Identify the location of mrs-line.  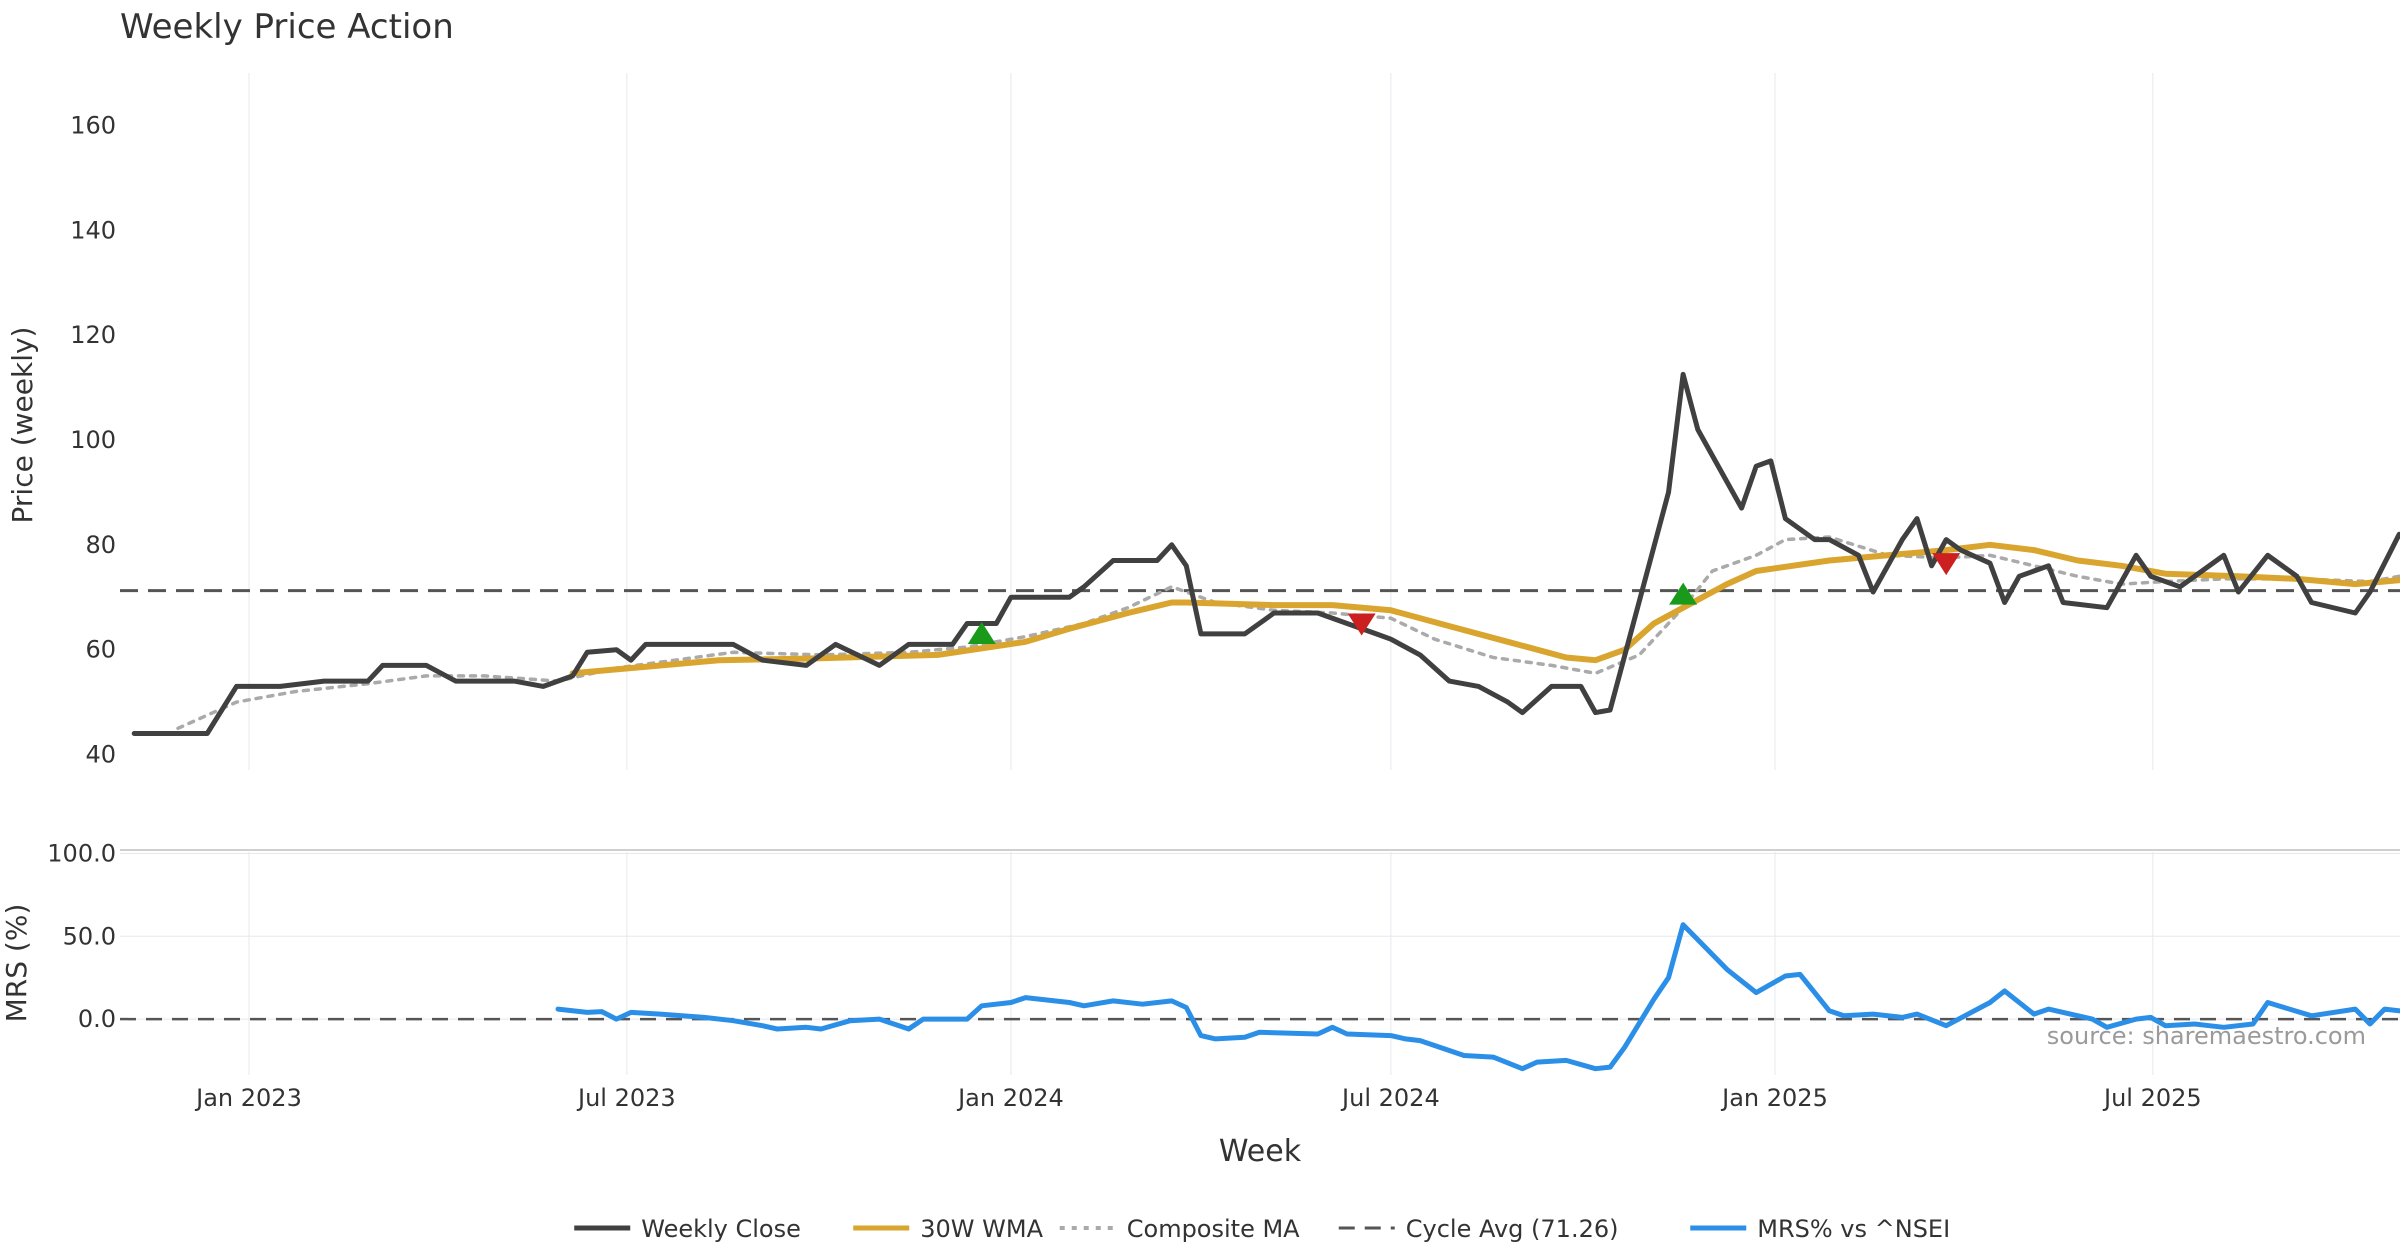
(1477, 997).